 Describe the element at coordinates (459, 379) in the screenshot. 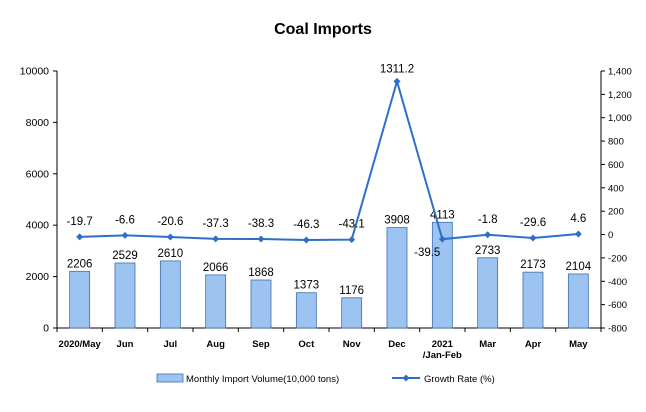

I see `legend-line-label: Growth Rate (%)` at that location.